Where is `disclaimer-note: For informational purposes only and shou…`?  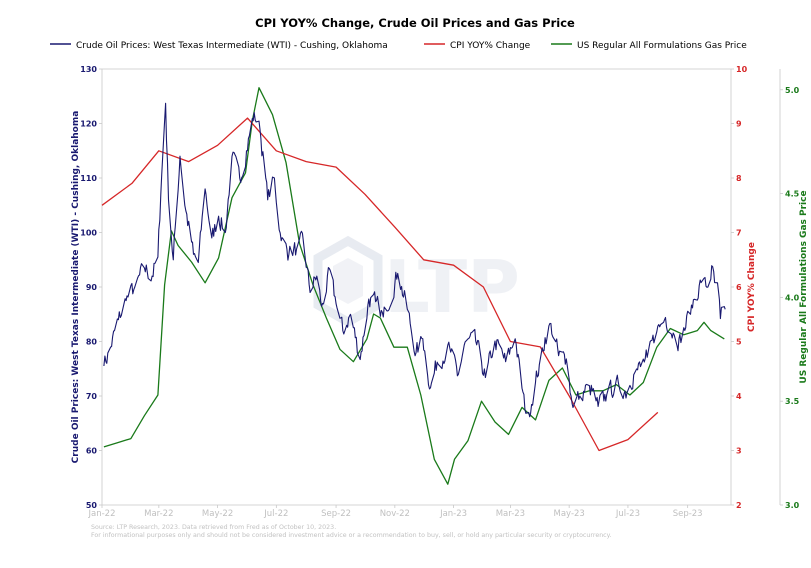
disclaimer-note: For informational purposes only and shou… is located at coordinates (351, 535).